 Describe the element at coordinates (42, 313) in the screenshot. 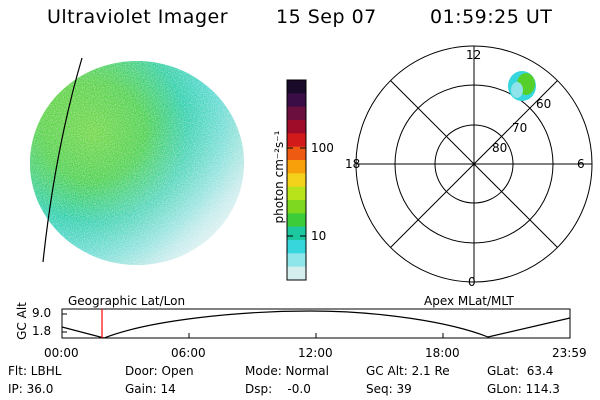

I see `alt-plot-ytick-9: 9.0` at that location.